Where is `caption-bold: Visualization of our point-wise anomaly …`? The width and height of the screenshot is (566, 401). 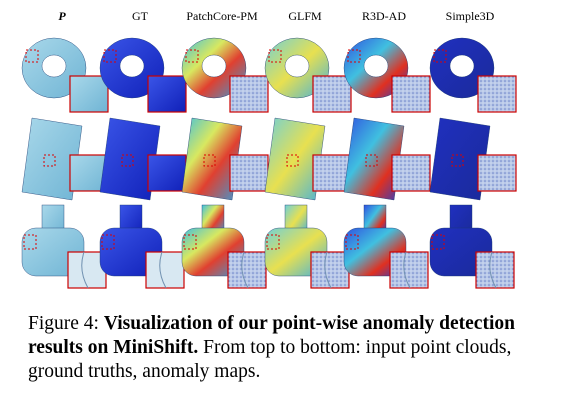
caption-bold: Visualization of our point-wise anomaly … is located at coordinates (271, 335).